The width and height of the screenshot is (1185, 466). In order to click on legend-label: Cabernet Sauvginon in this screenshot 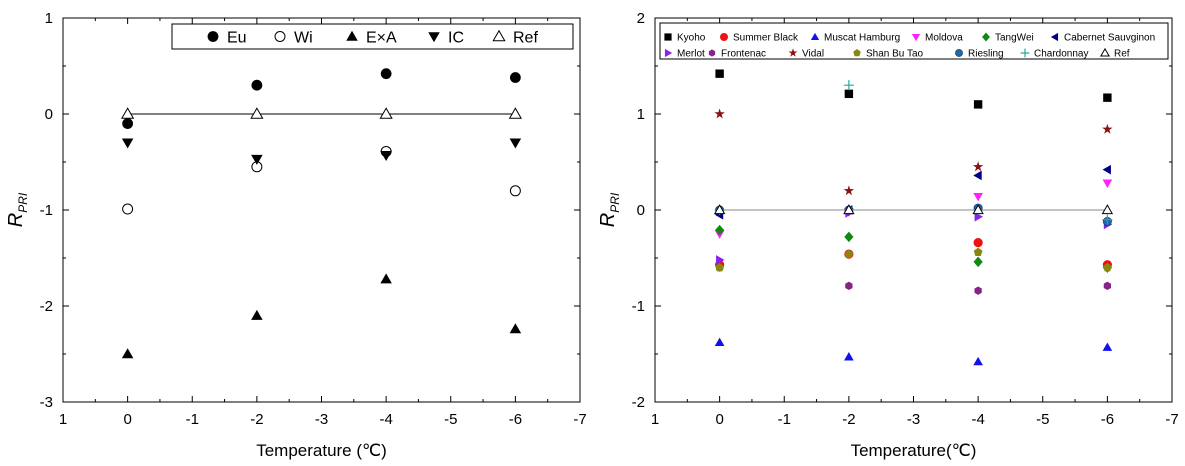, I will do `click(1109, 38)`.